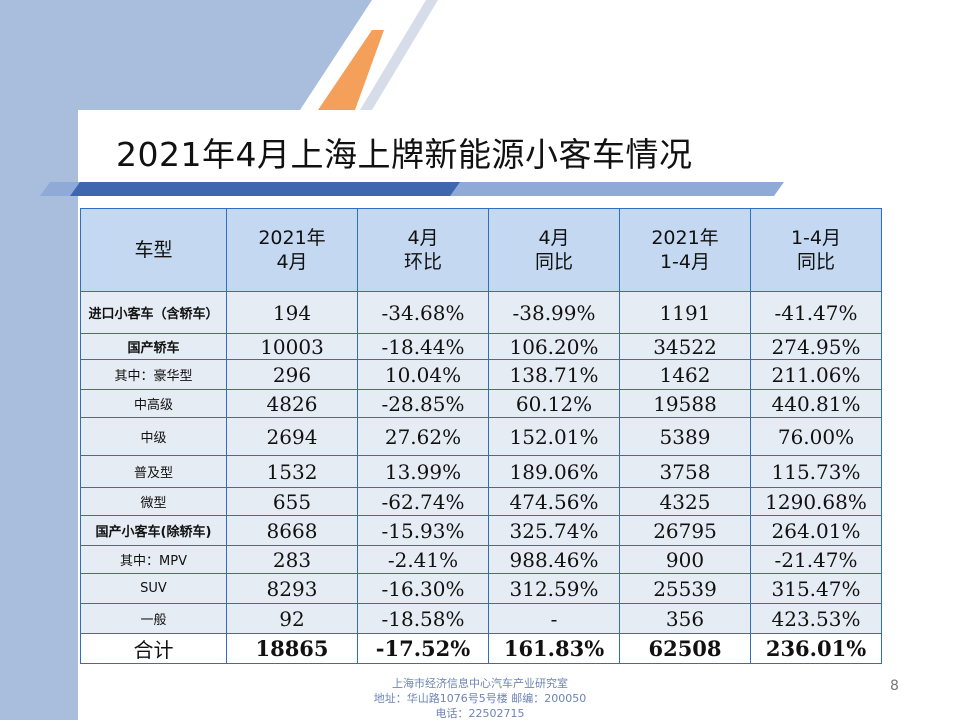 The height and width of the screenshot is (721, 960). Describe the element at coordinates (423, 374) in the screenshot. I see `table-cell: 10.04%` at that location.